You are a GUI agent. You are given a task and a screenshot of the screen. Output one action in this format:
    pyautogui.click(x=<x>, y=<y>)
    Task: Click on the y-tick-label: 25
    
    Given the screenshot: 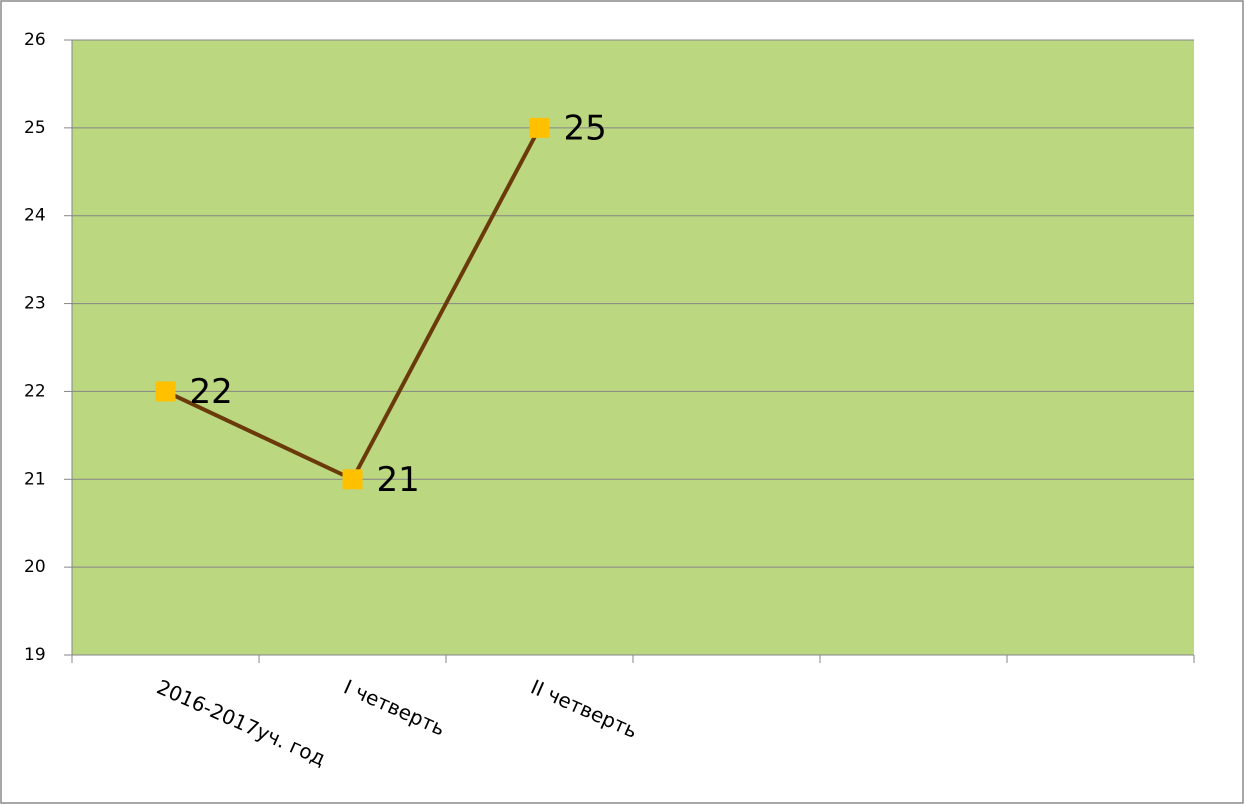 What is the action you would take?
    pyautogui.click(x=35, y=128)
    